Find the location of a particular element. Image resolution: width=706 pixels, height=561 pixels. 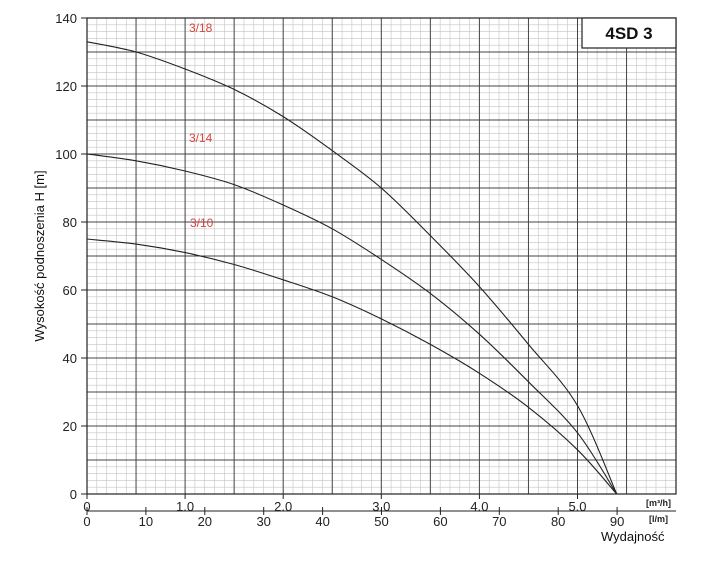

y-tick-label: 140 is located at coordinates (66, 18).